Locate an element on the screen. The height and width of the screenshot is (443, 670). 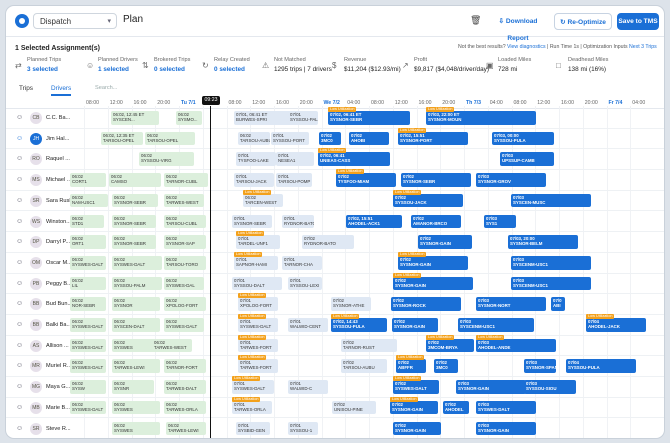
trip-block: 06:02 TARWES-ORLA is located at coordinates (185, 407).